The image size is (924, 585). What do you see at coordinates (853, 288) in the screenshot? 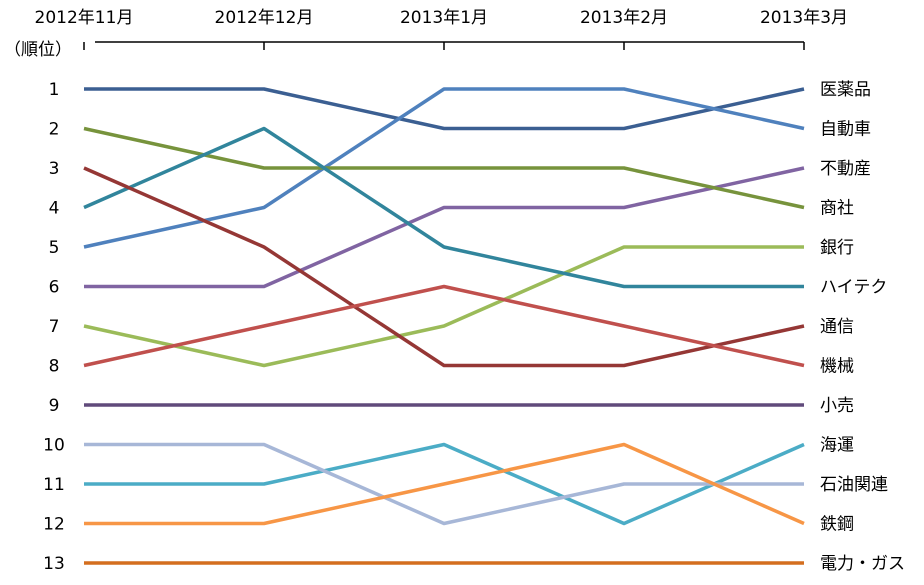
I see `legend-label: ハイテク` at bounding box center [853, 288].